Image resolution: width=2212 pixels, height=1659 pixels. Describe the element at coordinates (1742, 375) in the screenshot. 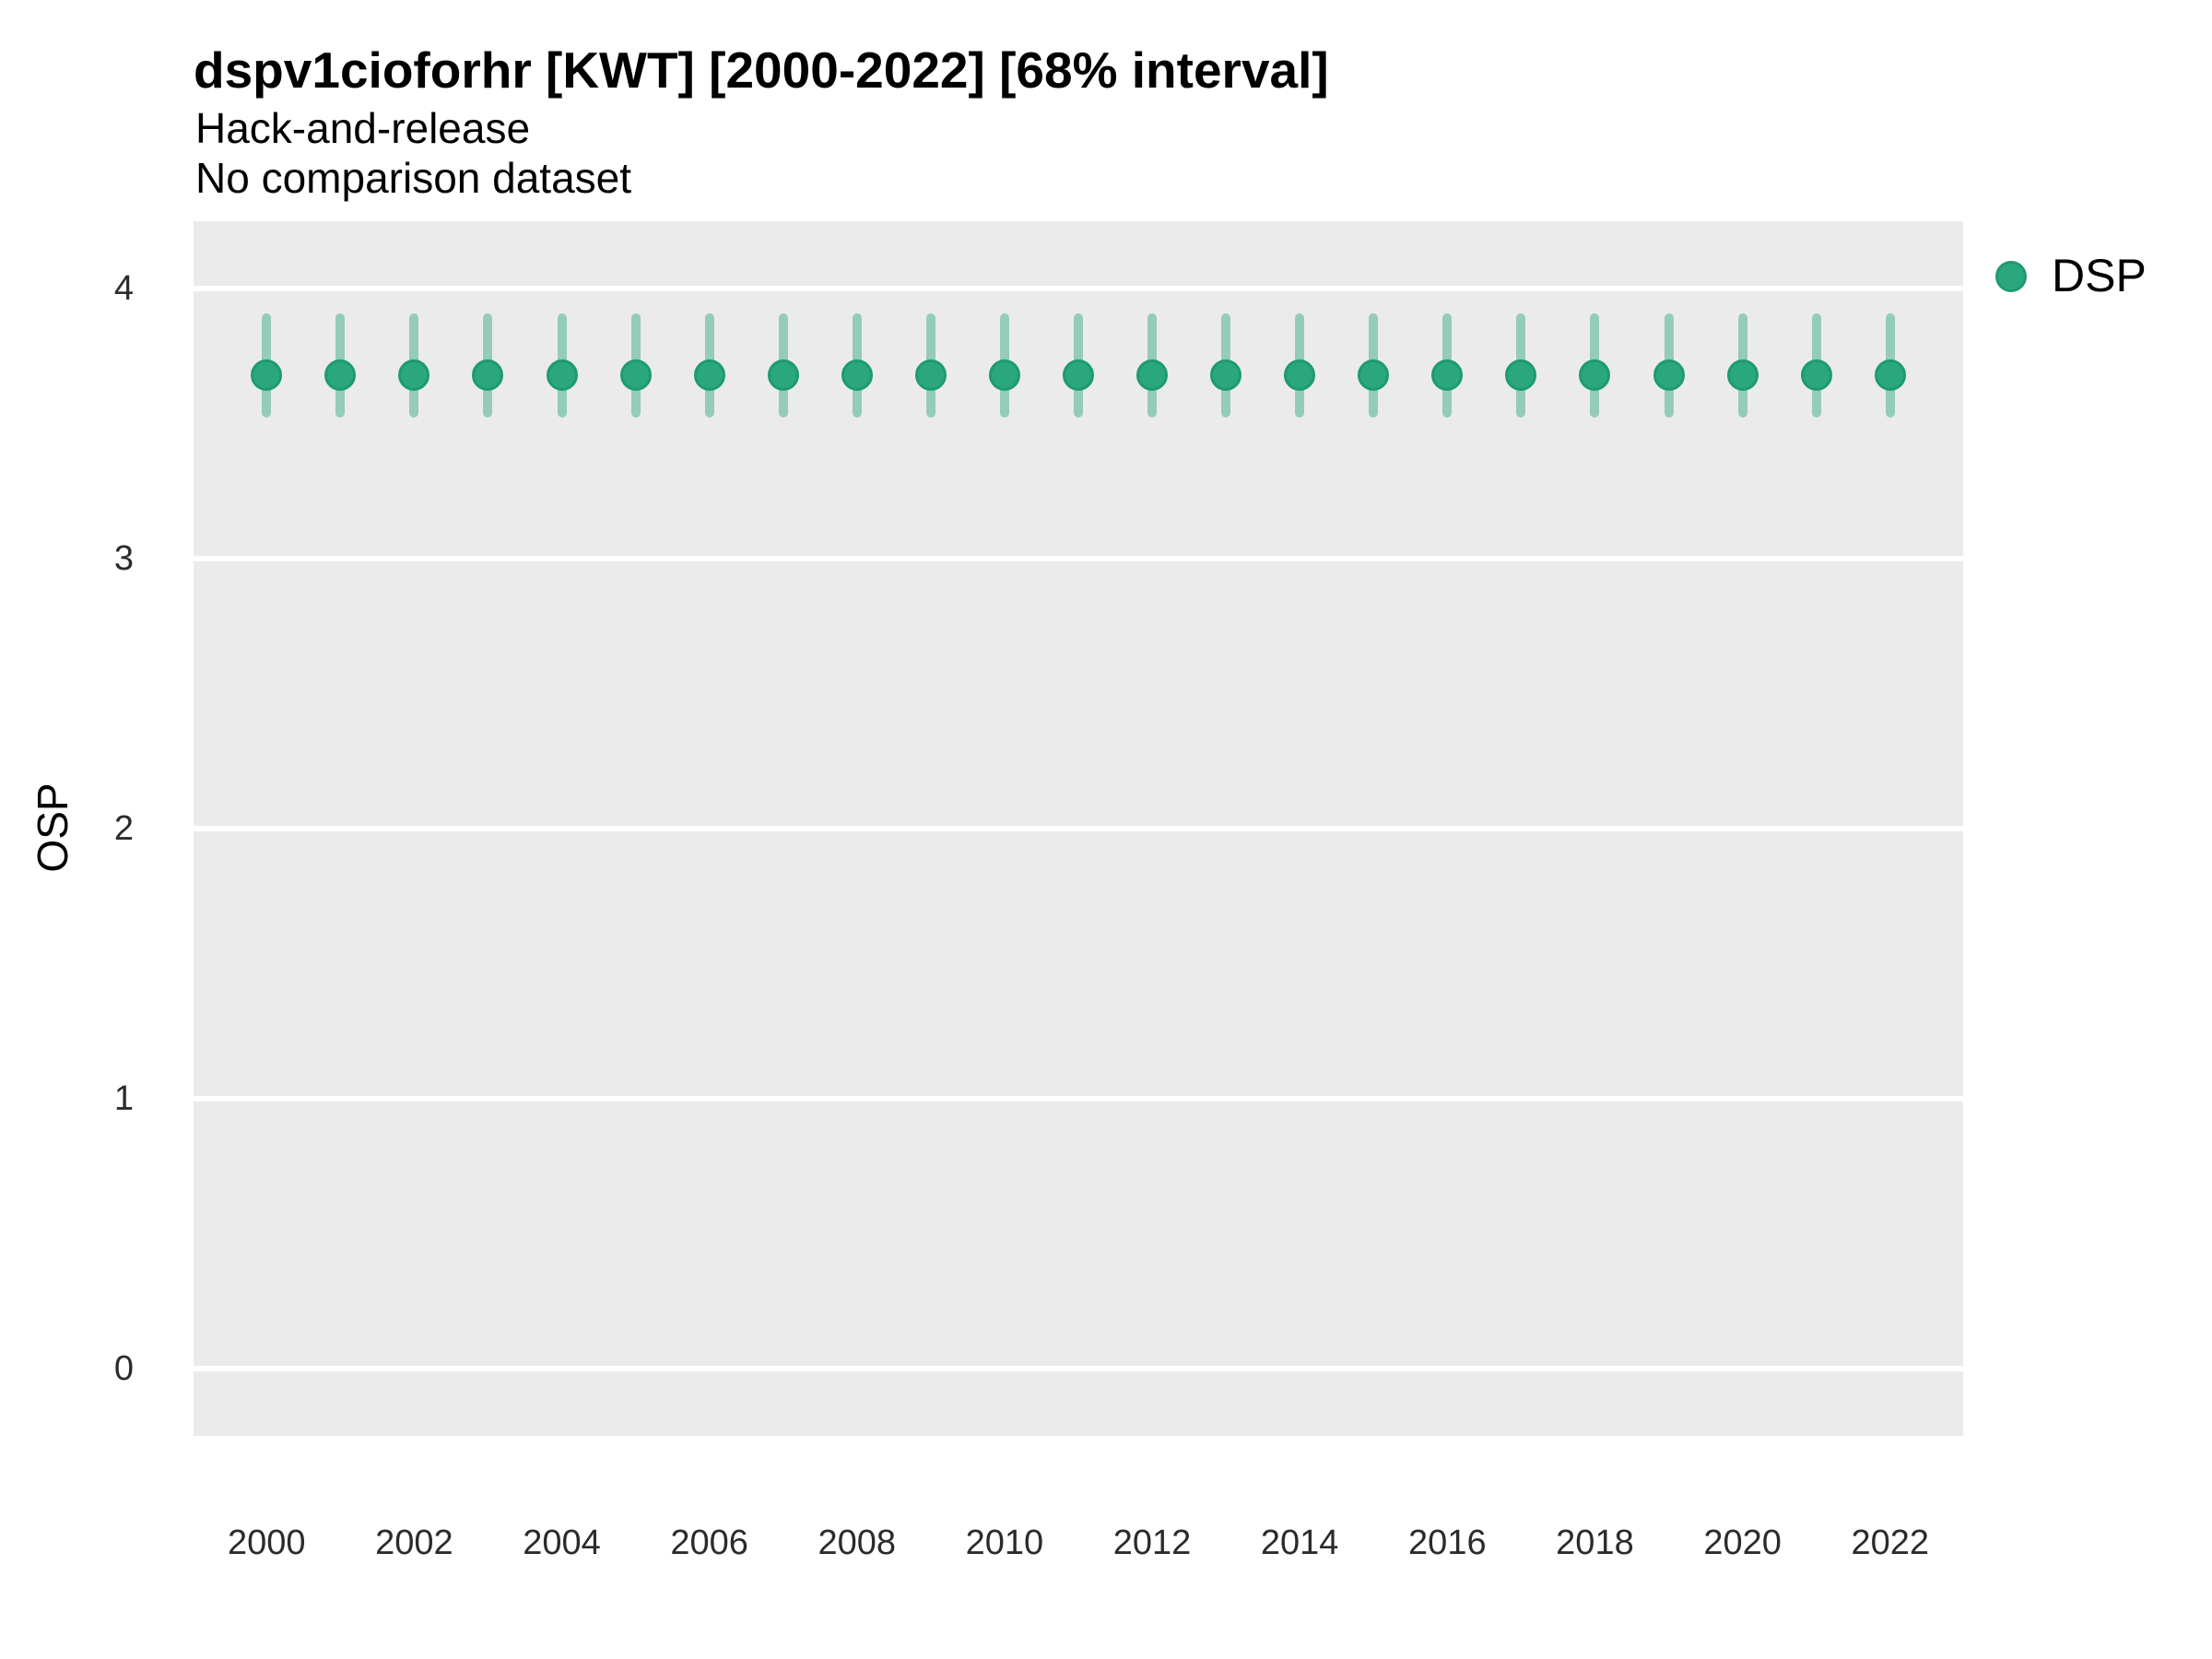

I see `data-point-2020` at that location.